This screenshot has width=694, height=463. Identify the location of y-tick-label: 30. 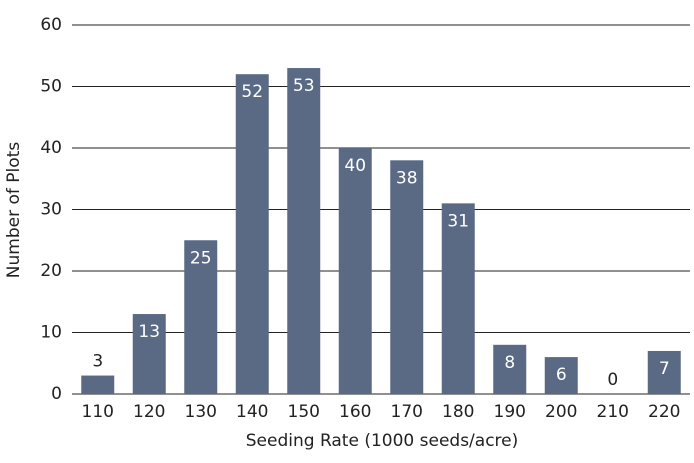
(51, 210).